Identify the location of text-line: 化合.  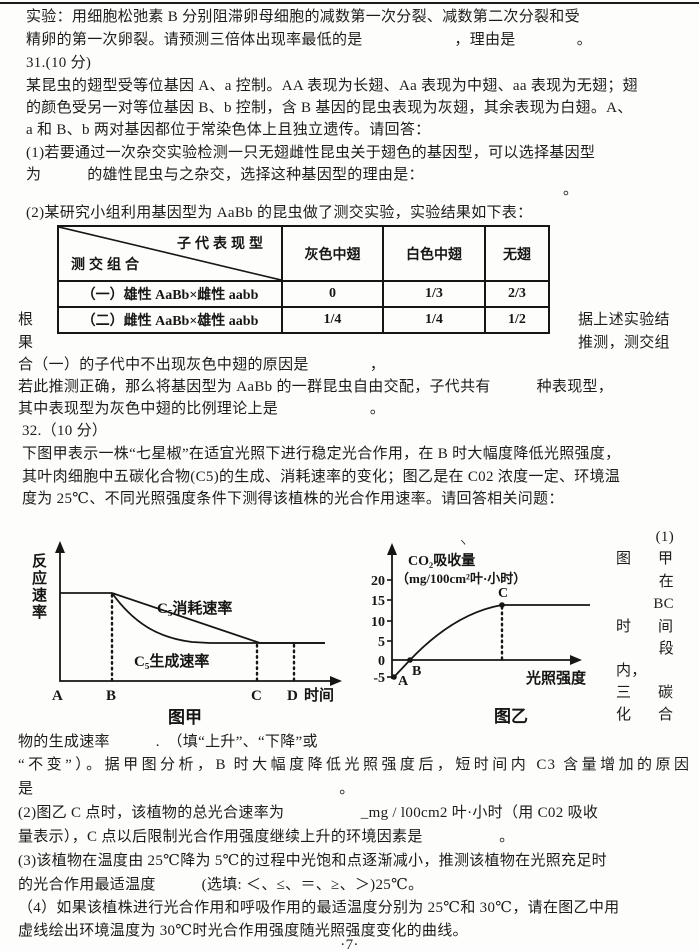
(645, 715).